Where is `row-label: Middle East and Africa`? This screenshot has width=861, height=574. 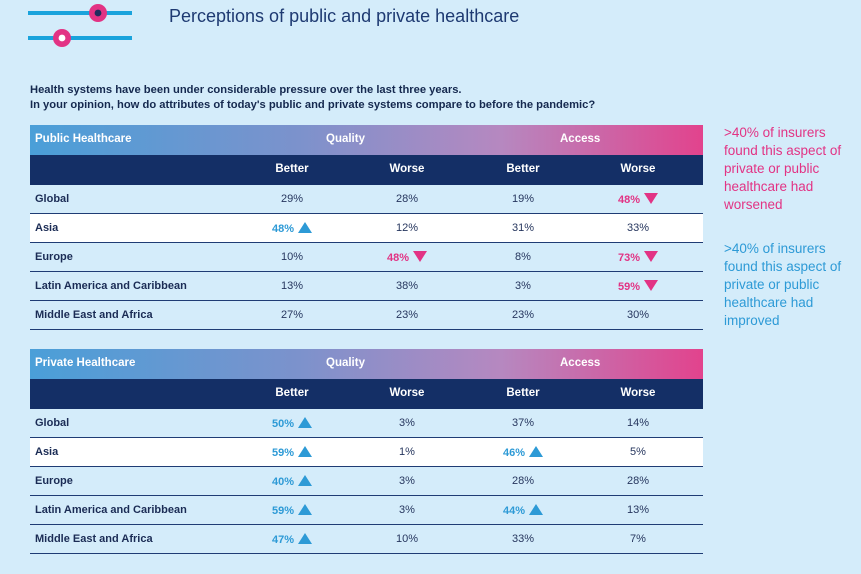 row-label: Middle East and Africa is located at coordinates (94, 539).